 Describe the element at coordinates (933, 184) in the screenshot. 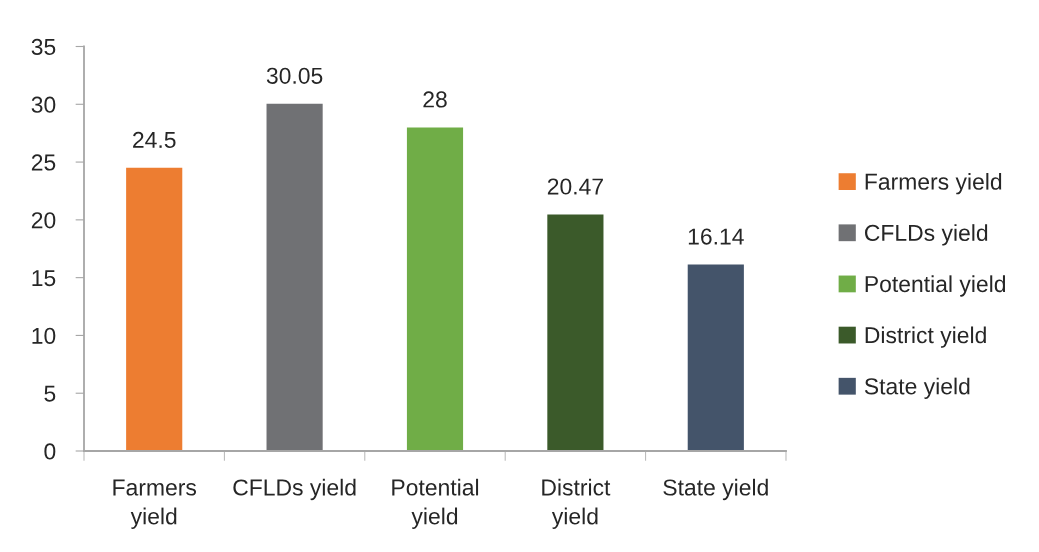

I see `legend-label: Farmers yield` at that location.